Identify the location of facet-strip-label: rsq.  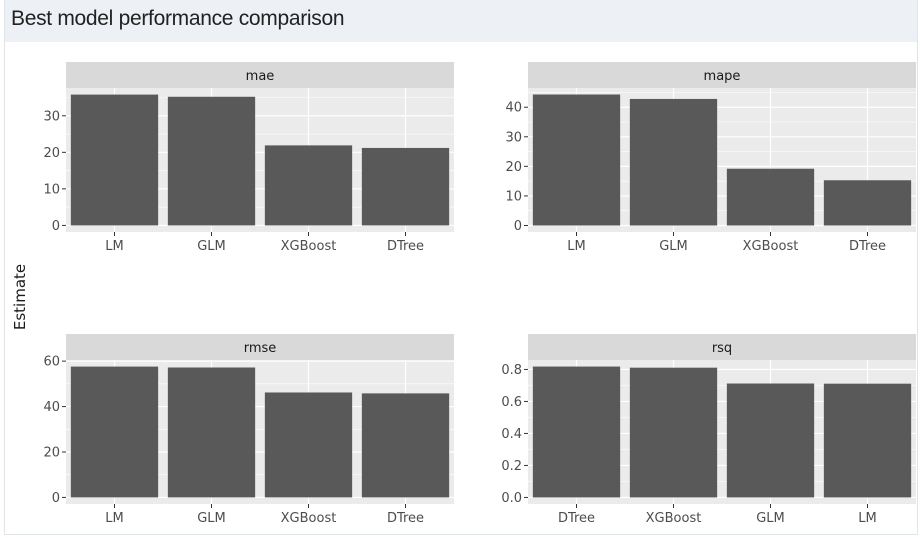
(722, 348).